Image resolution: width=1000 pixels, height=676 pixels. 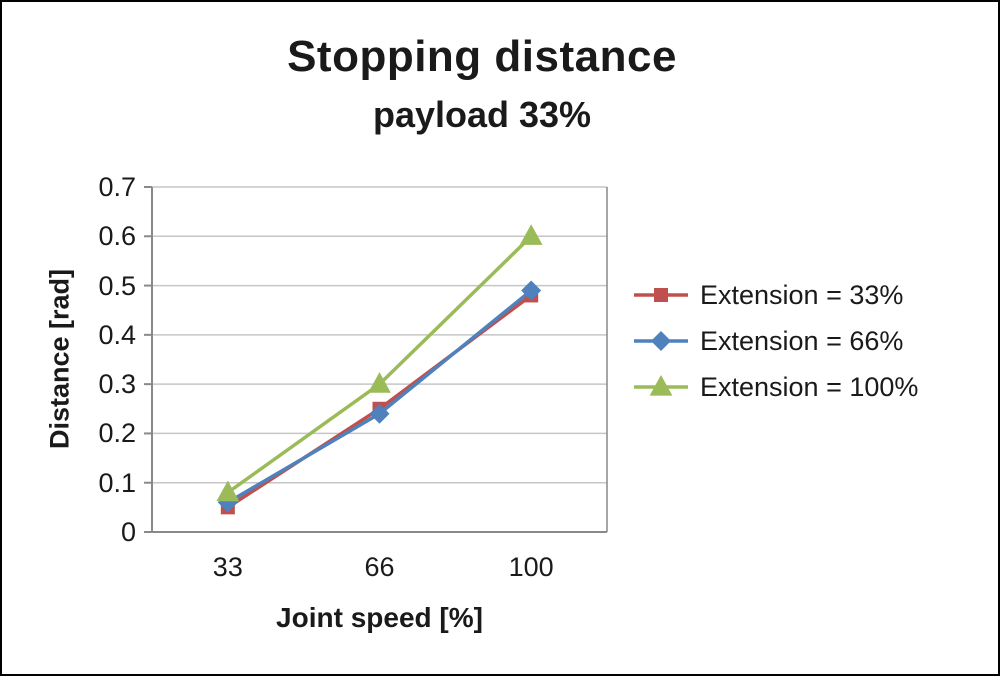 What do you see at coordinates (227, 567) in the screenshot?
I see `x-tick-label: 33` at bounding box center [227, 567].